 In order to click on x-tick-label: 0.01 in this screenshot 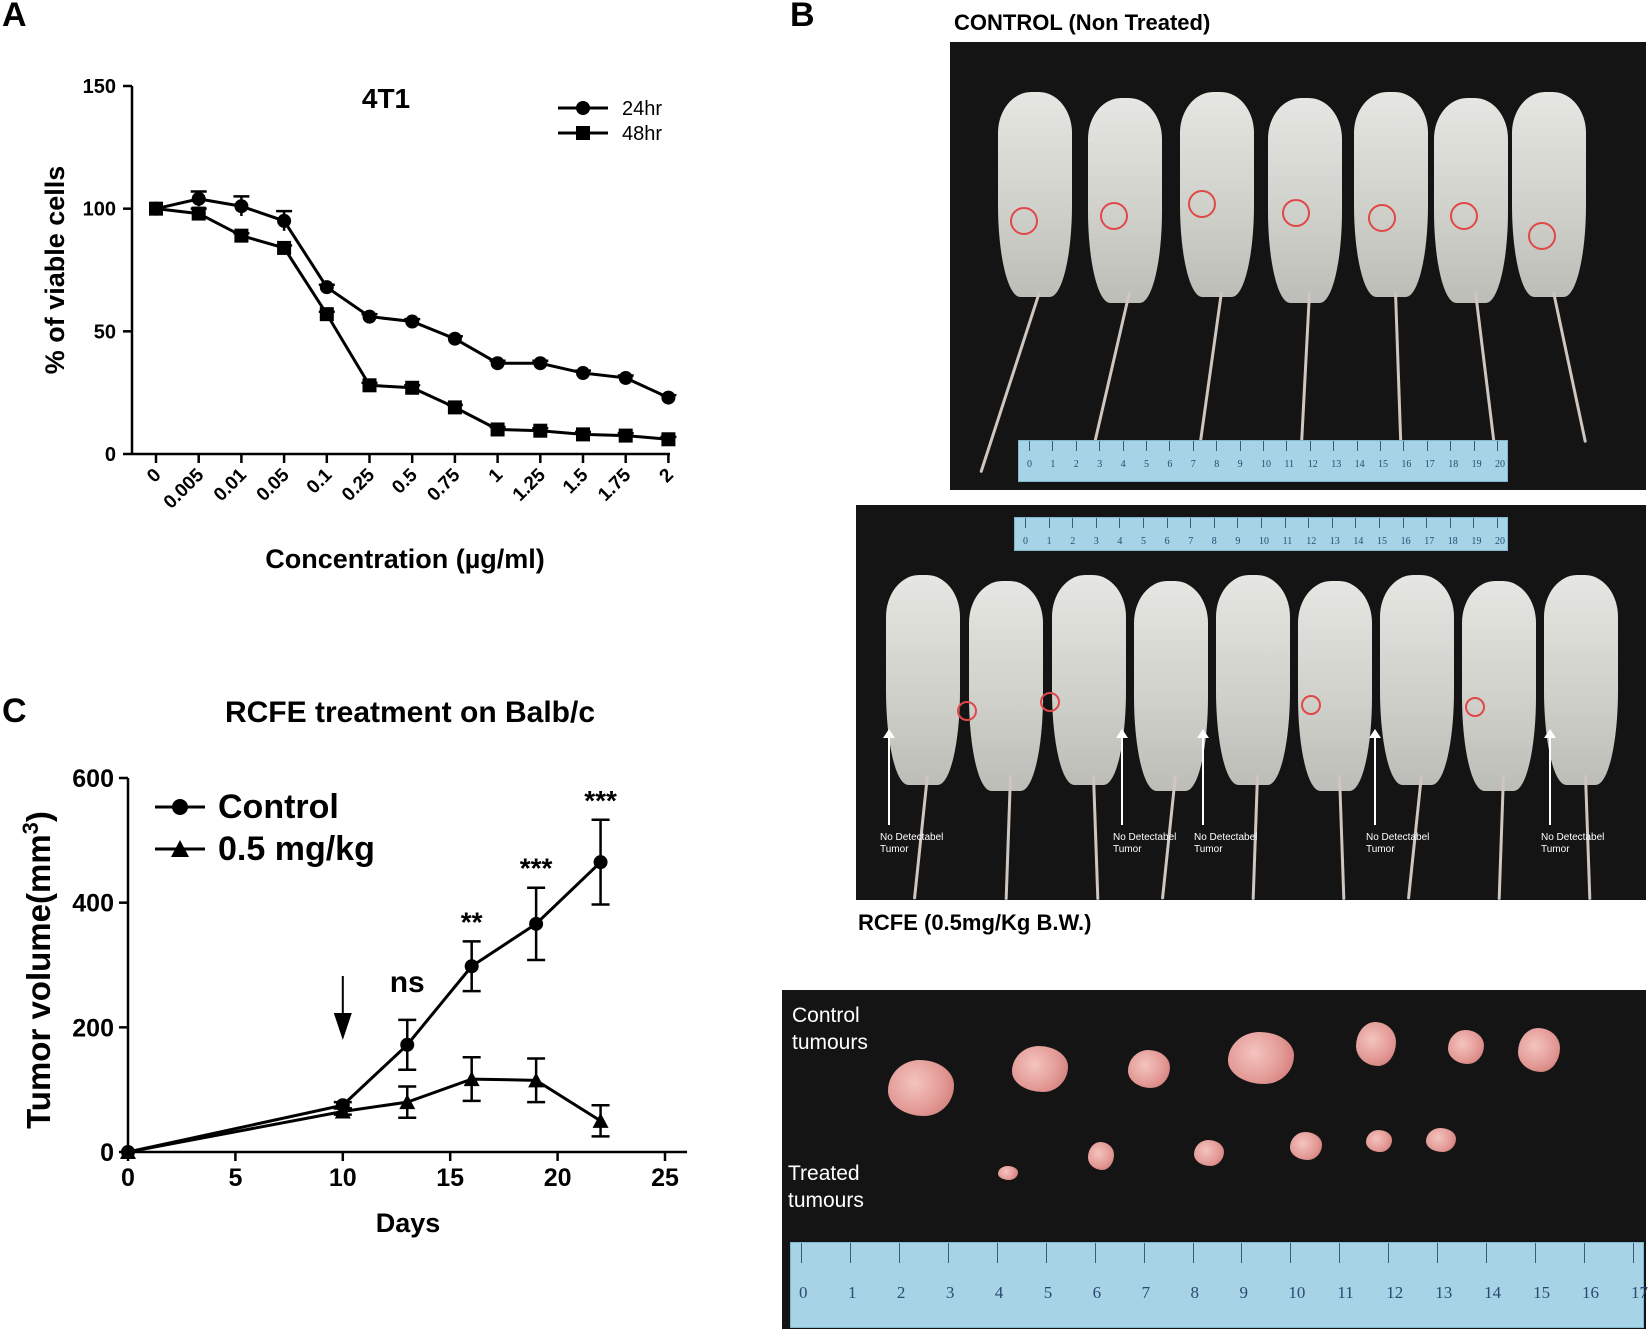, I will do `click(230, 484)`.